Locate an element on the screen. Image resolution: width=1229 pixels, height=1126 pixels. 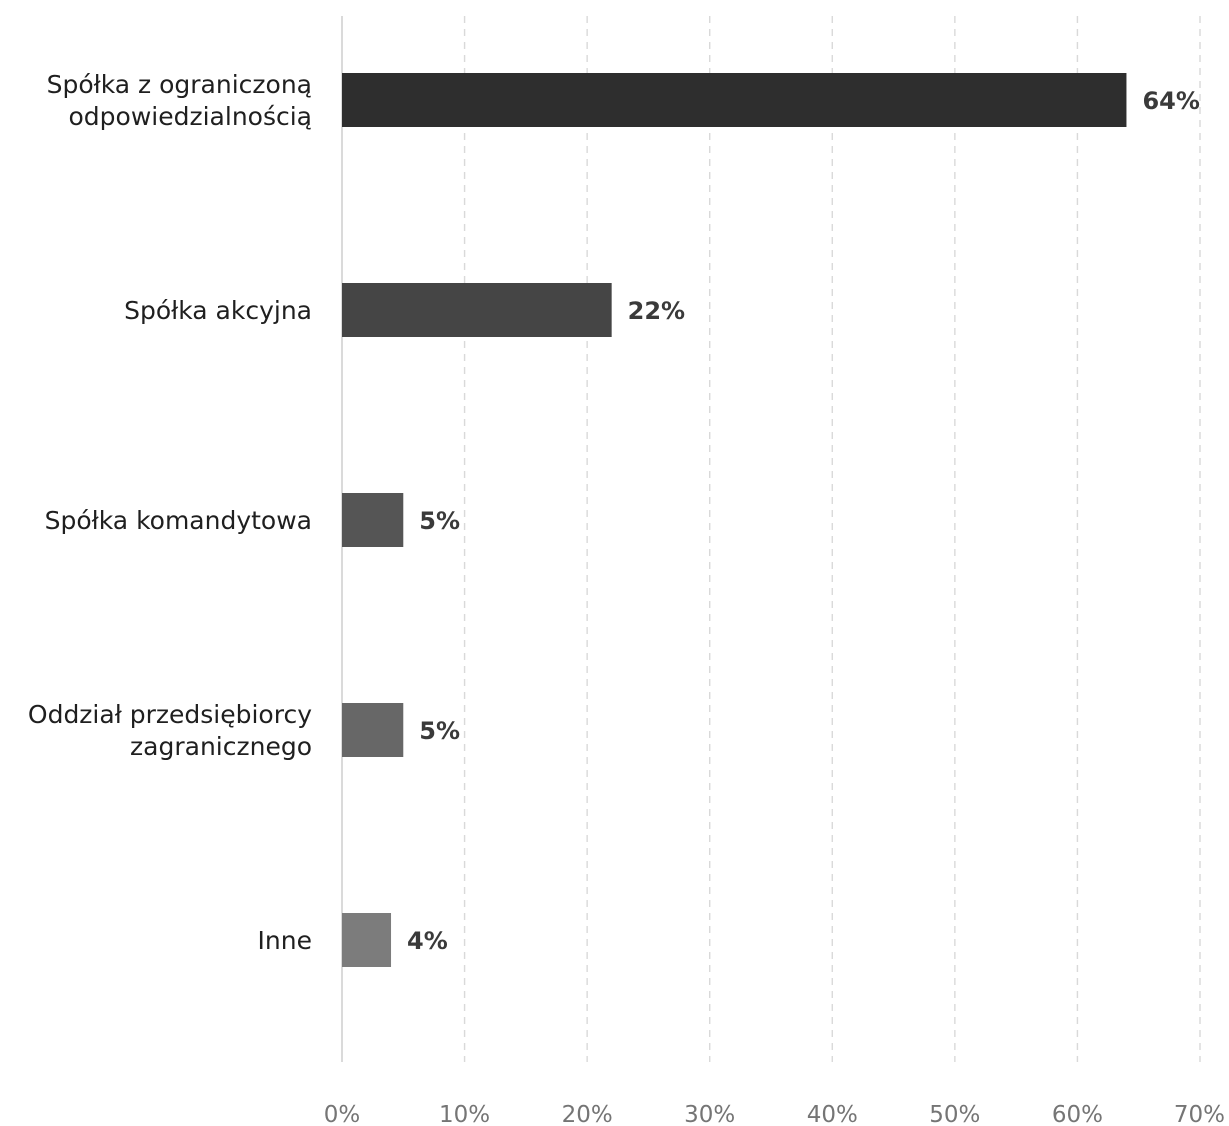
x-tick-label: 20% is located at coordinates (587, 1114).